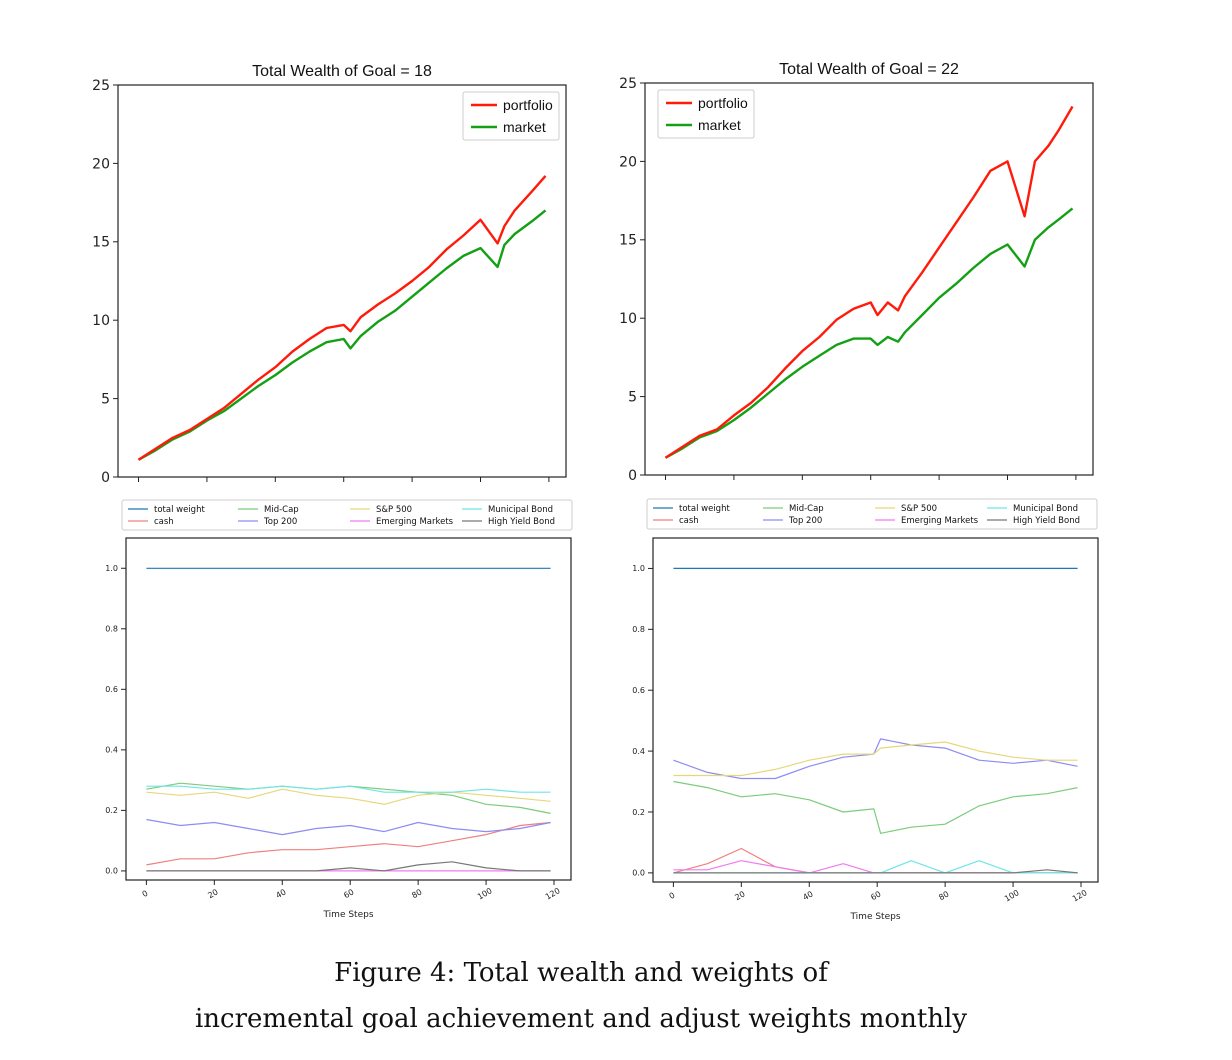 Image resolution: width=1232 pixels, height=1060 pixels. What do you see at coordinates (348, 789) in the screenshot?
I see `series-line-municipal-bond` at bounding box center [348, 789].